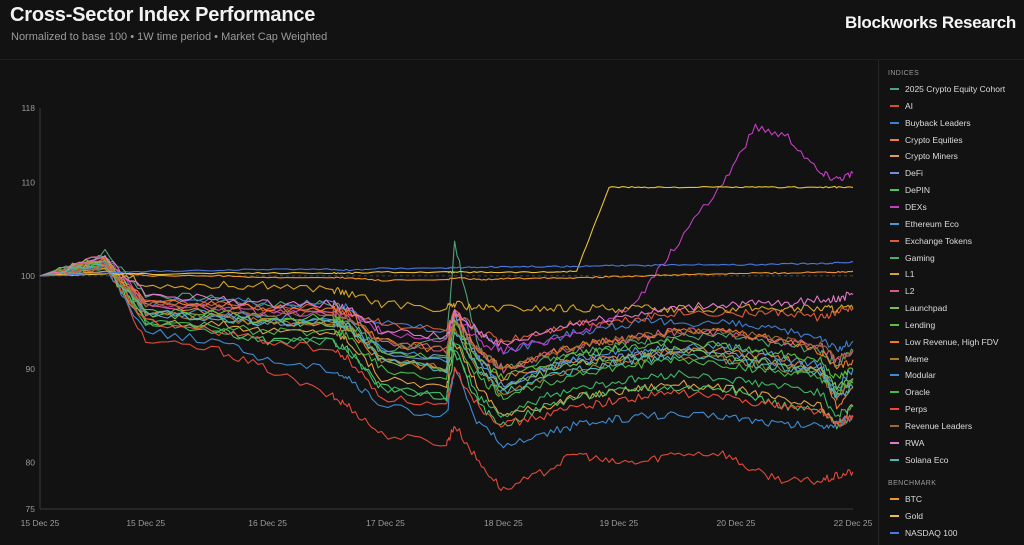 This screenshot has height=545, width=1024. What do you see at coordinates (385, 523) in the screenshot?
I see `x-tick-label: 17 Dec 25` at bounding box center [385, 523].